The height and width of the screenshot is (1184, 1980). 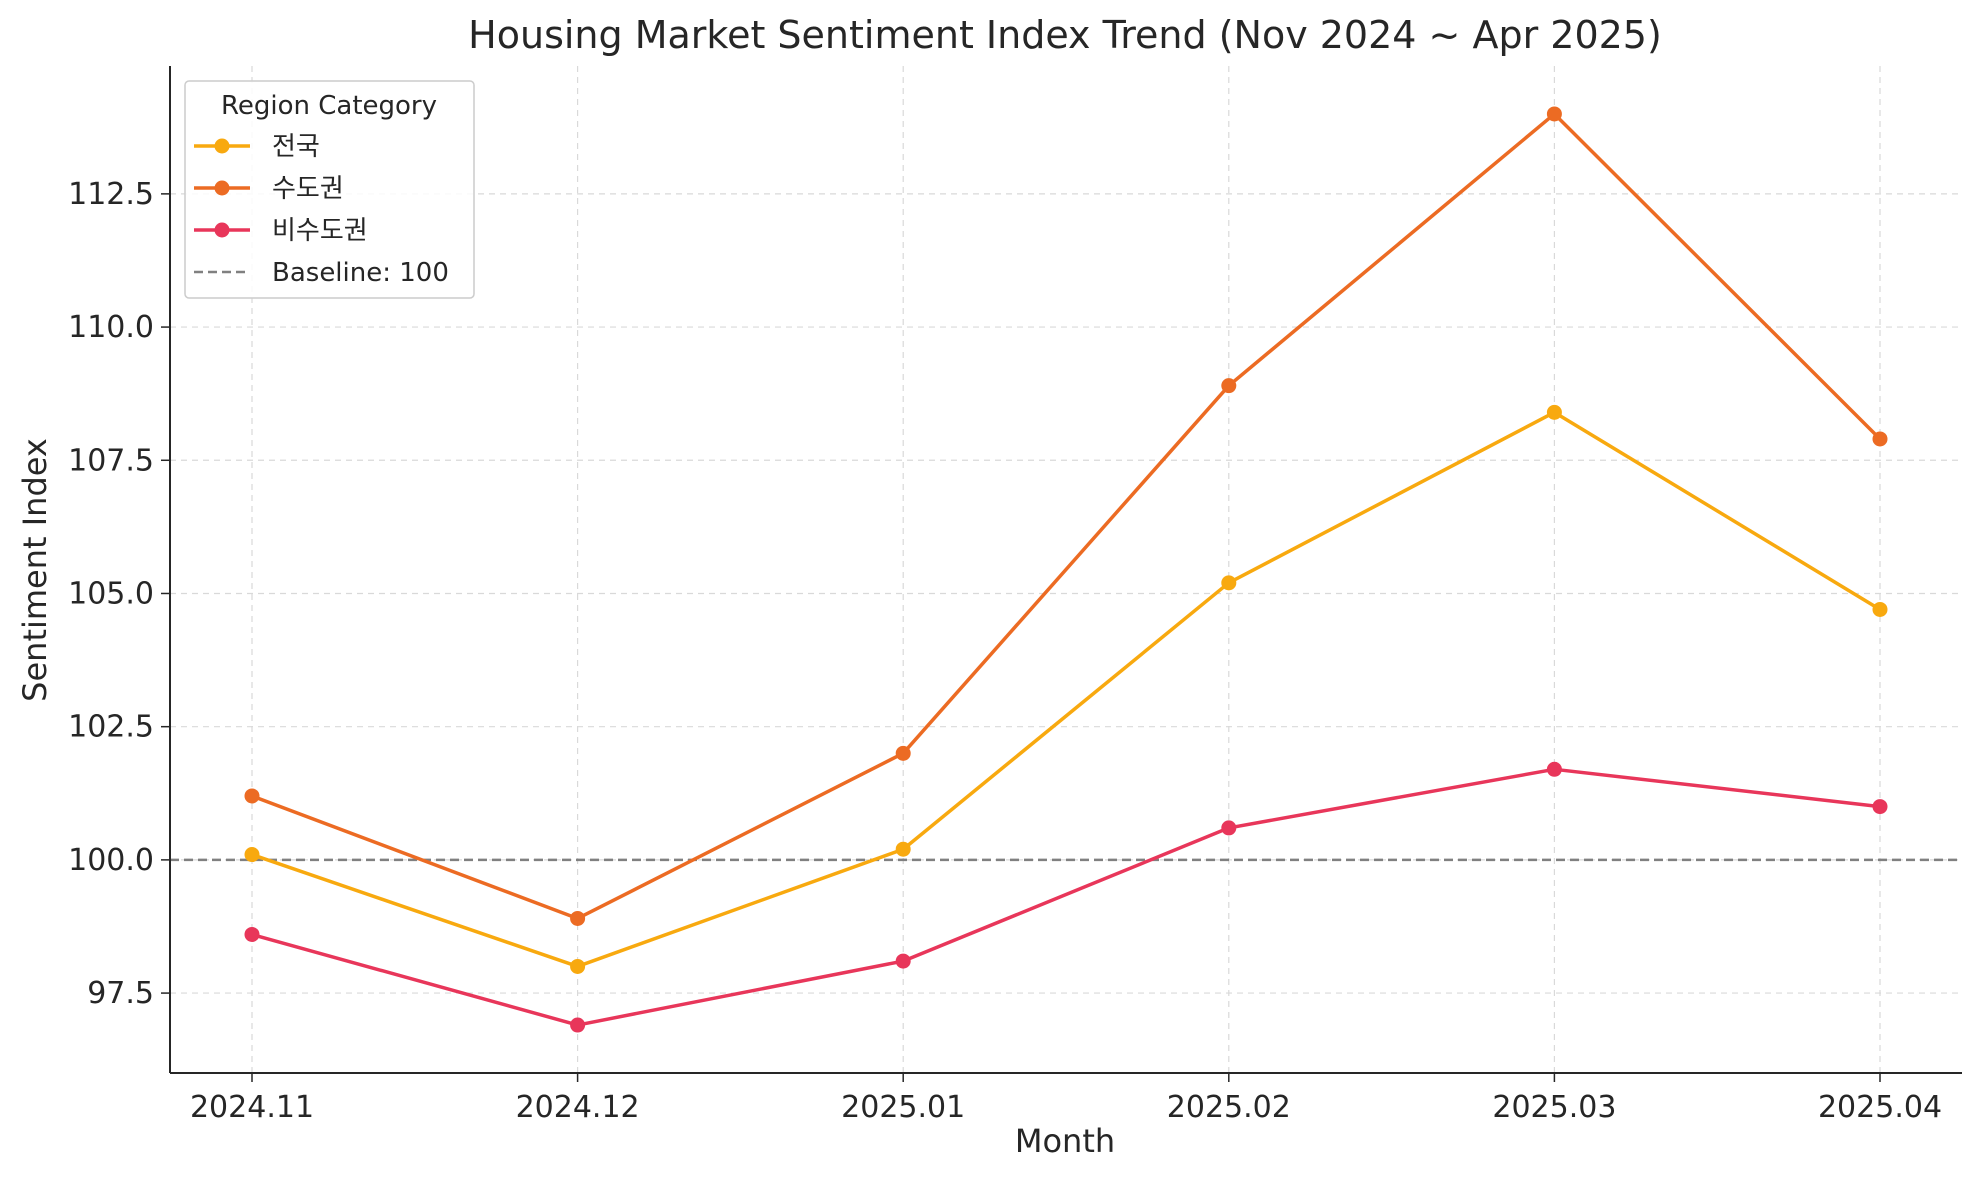 What do you see at coordinates (1554, 1107) in the screenshot?
I see `x-tick-label: 2025.03` at bounding box center [1554, 1107].